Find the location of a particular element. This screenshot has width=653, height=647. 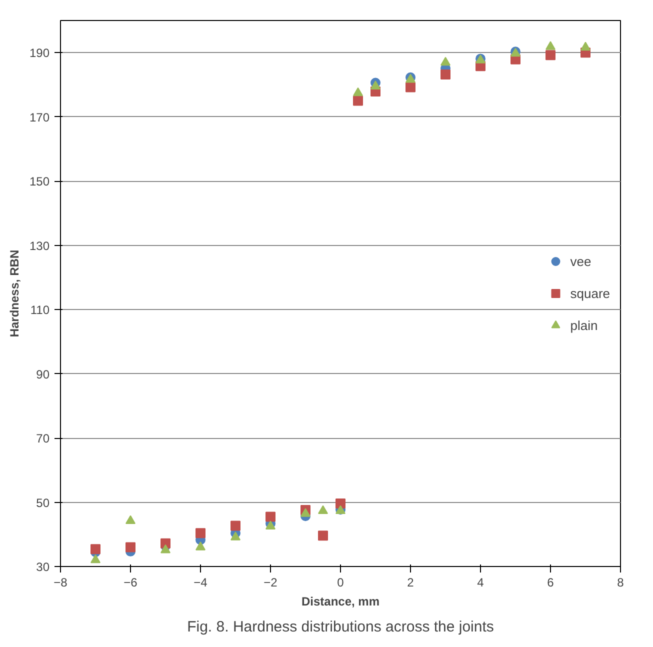

x-tick-label: 2 is located at coordinates (410, 583).